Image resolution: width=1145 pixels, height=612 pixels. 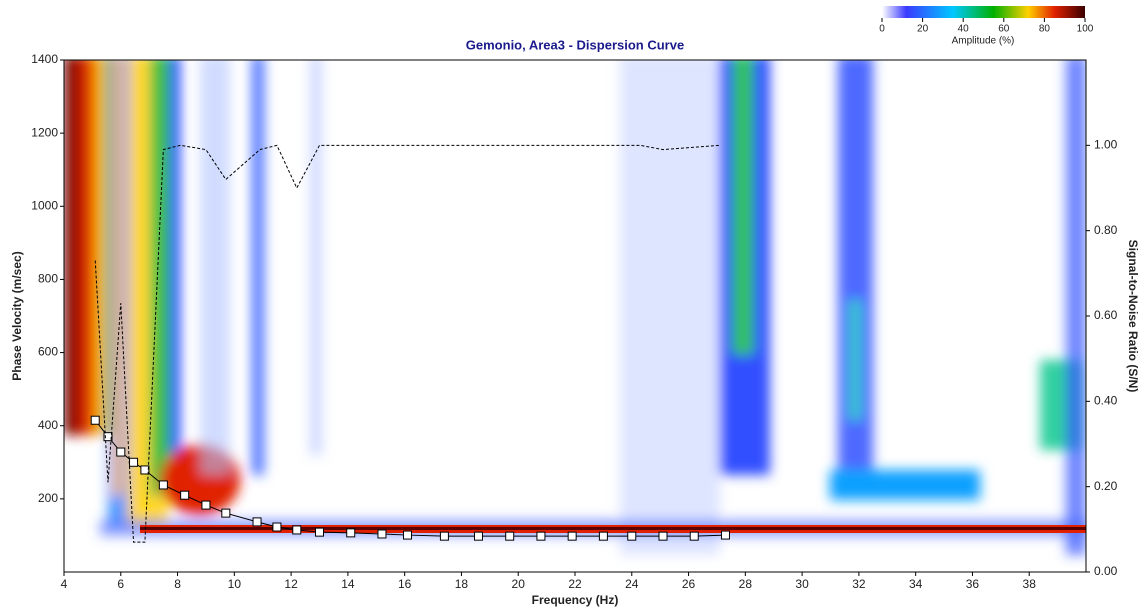 I want to click on x-tick-label: 18, so click(x=462, y=584).